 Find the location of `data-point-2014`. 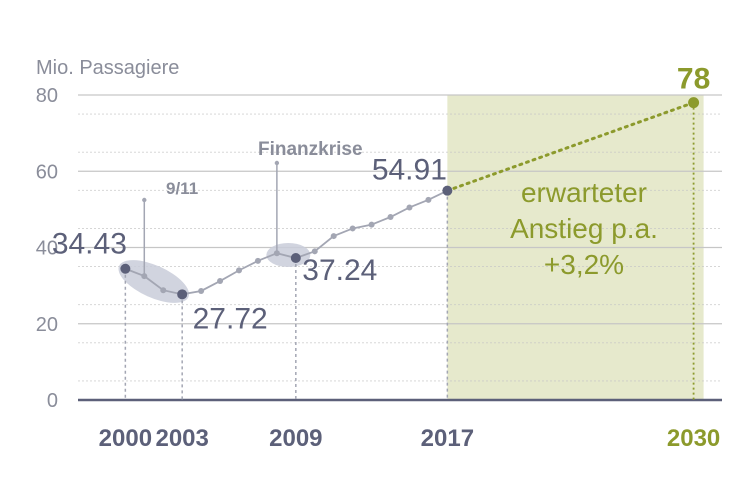

data-point-2014 is located at coordinates (390, 217).